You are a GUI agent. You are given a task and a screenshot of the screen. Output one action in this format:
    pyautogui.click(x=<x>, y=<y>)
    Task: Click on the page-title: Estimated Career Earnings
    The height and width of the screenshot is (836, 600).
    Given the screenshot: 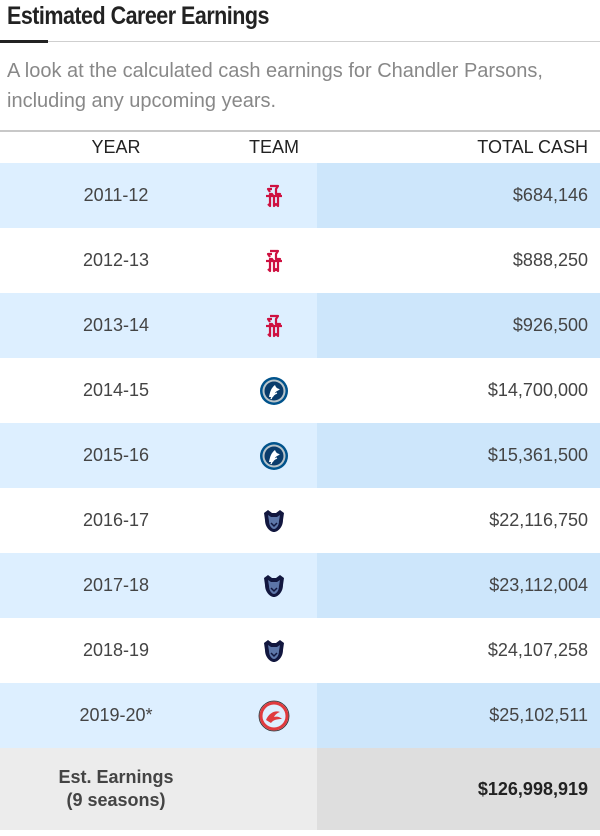 What is the action you would take?
    pyautogui.click(x=138, y=16)
    